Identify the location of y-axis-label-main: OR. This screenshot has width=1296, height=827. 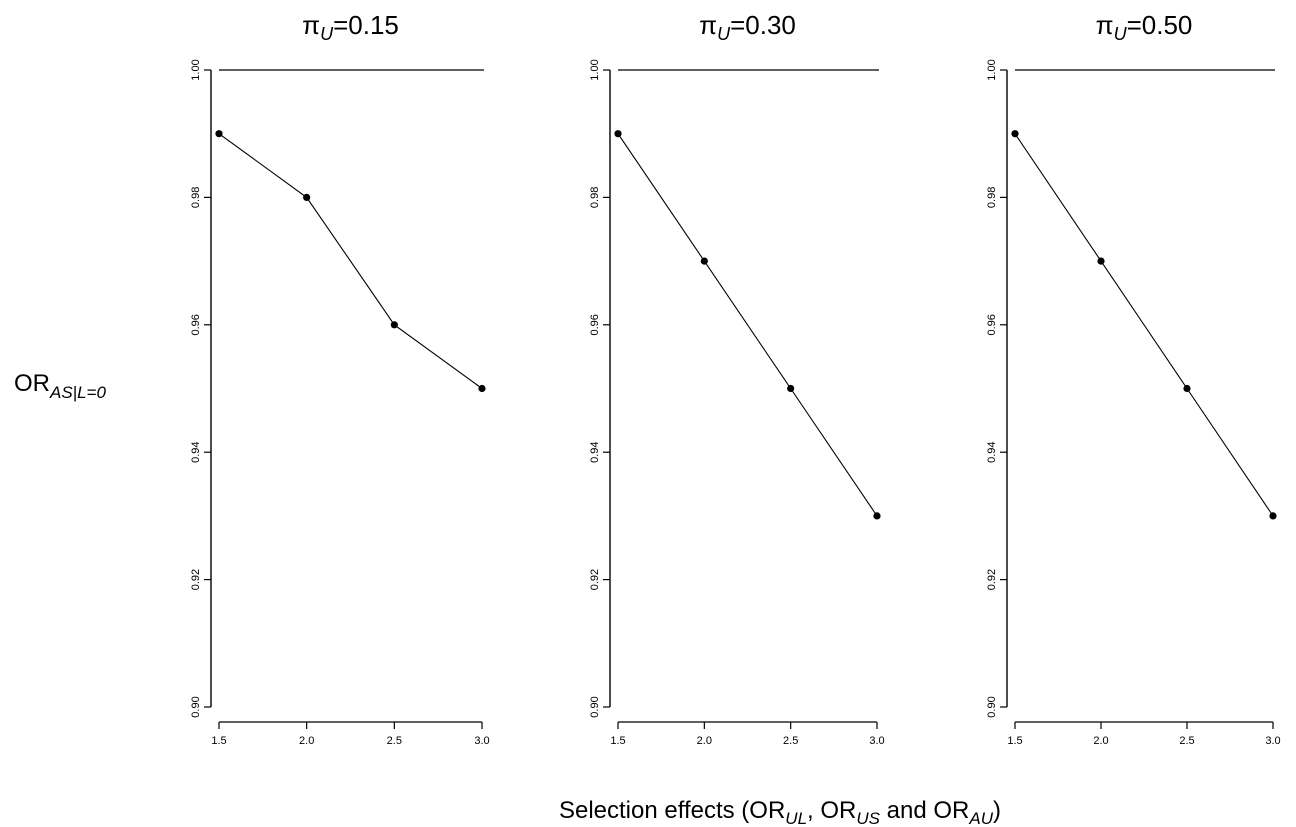
(32, 383).